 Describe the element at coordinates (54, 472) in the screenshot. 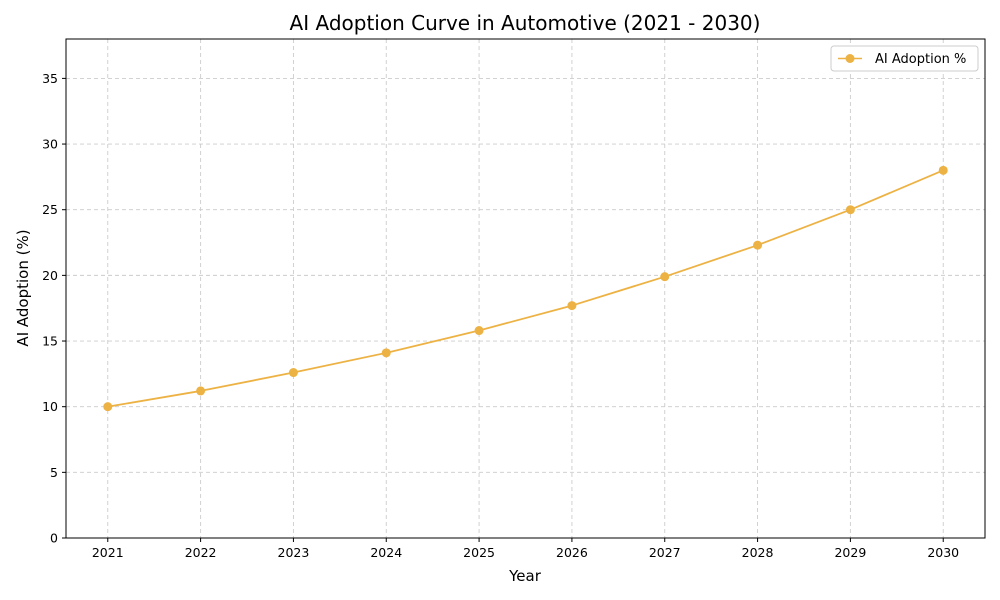

I see `y-tick-label: 5` at that location.